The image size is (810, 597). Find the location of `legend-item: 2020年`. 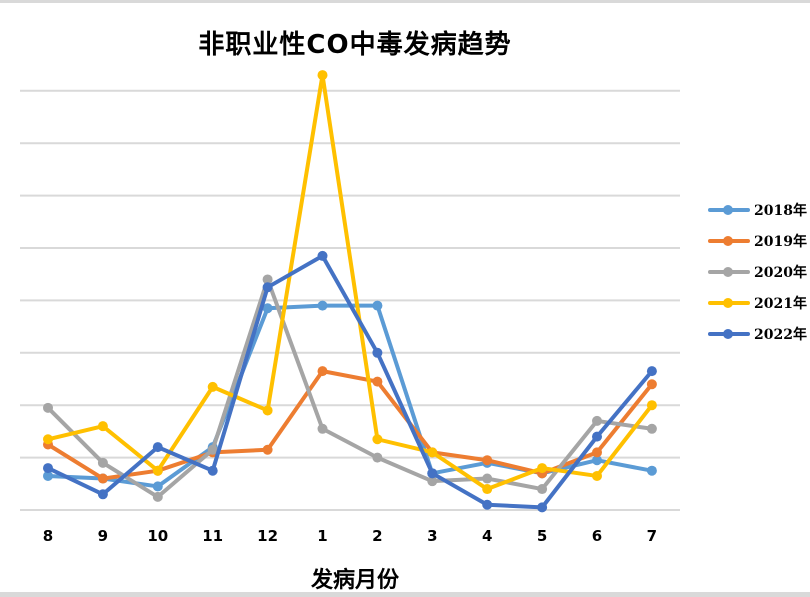

legend-item: 2020年 is located at coordinates (756, 271).